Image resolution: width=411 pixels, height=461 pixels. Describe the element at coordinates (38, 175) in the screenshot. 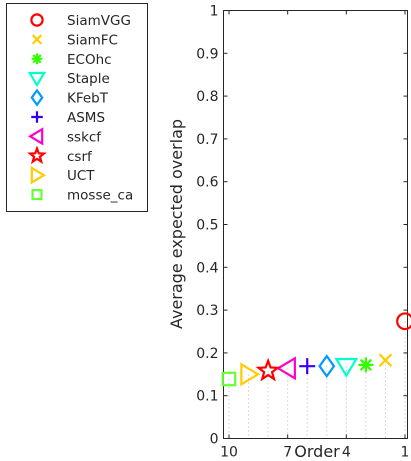

I see `legend-marker-uct` at that location.